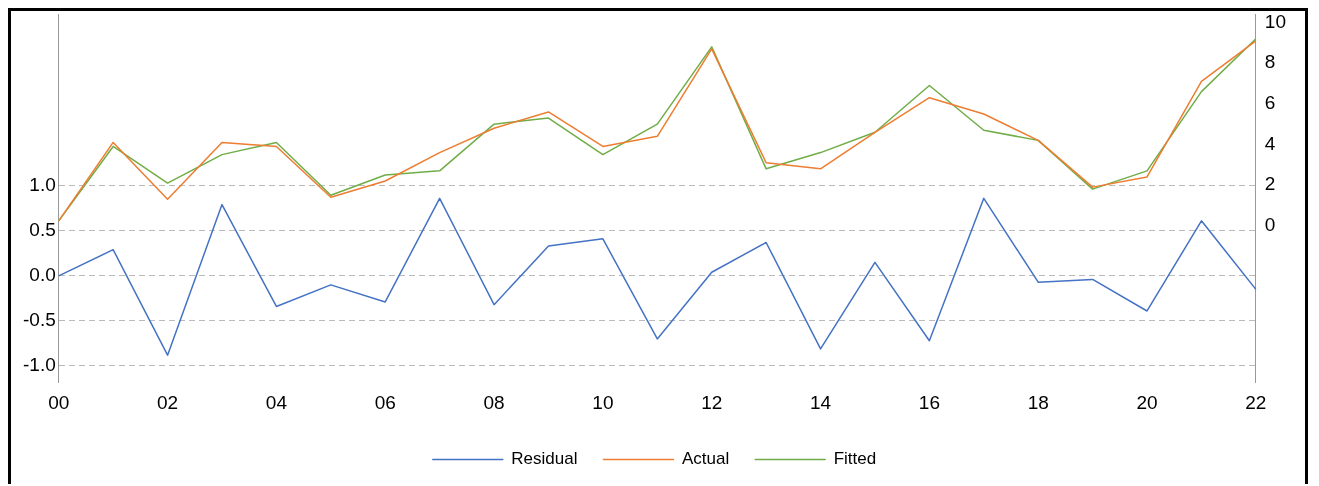  What do you see at coordinates (168, 402) in the screenshot?
I see `x-tick-label: 02` at bounding box center [168, 402].